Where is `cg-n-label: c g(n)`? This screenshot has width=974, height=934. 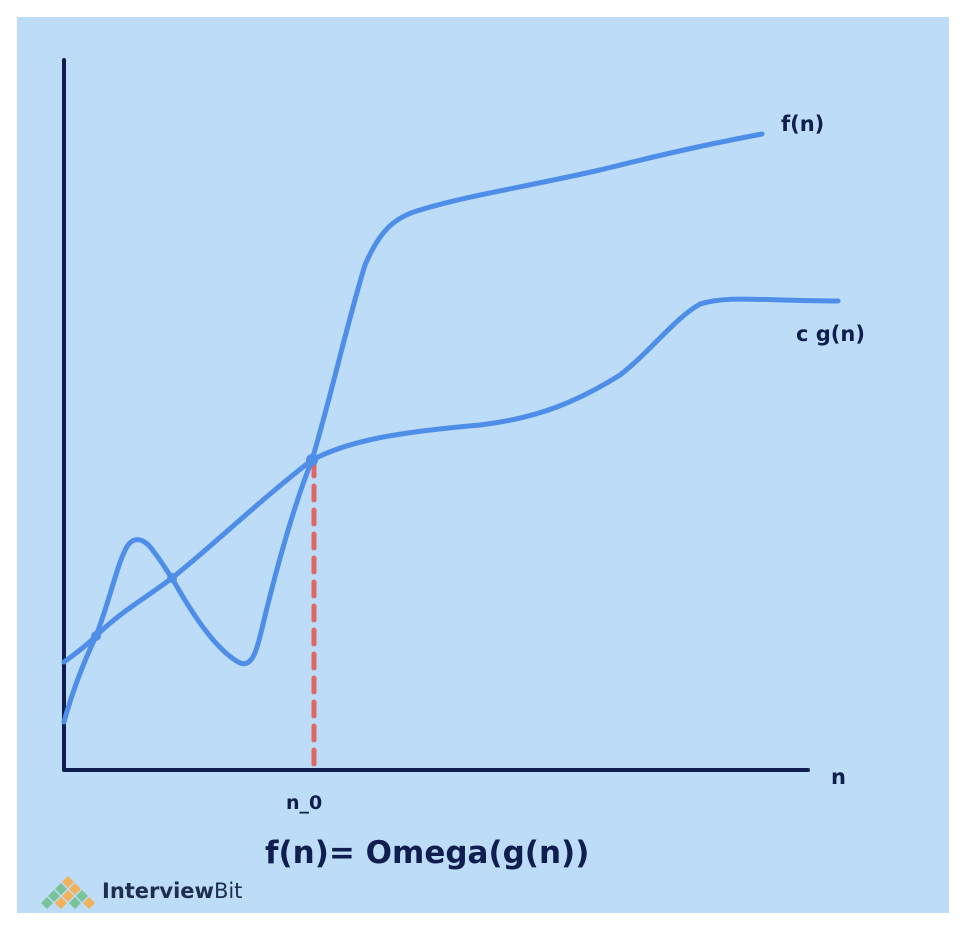 cg-n-label: c g(n) is located at coordinates (830, 334).